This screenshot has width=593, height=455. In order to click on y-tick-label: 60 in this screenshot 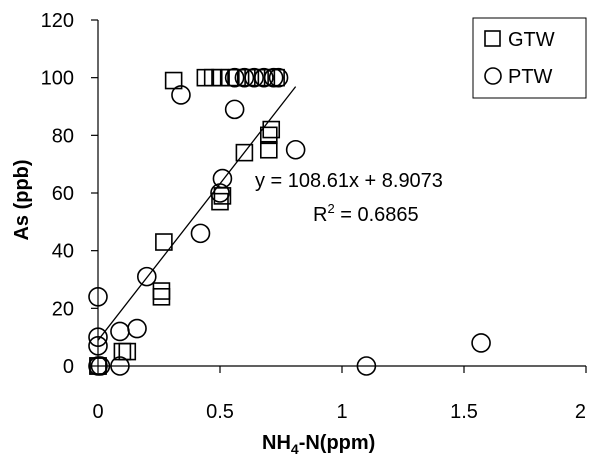, I will do `click(63, 194)`.